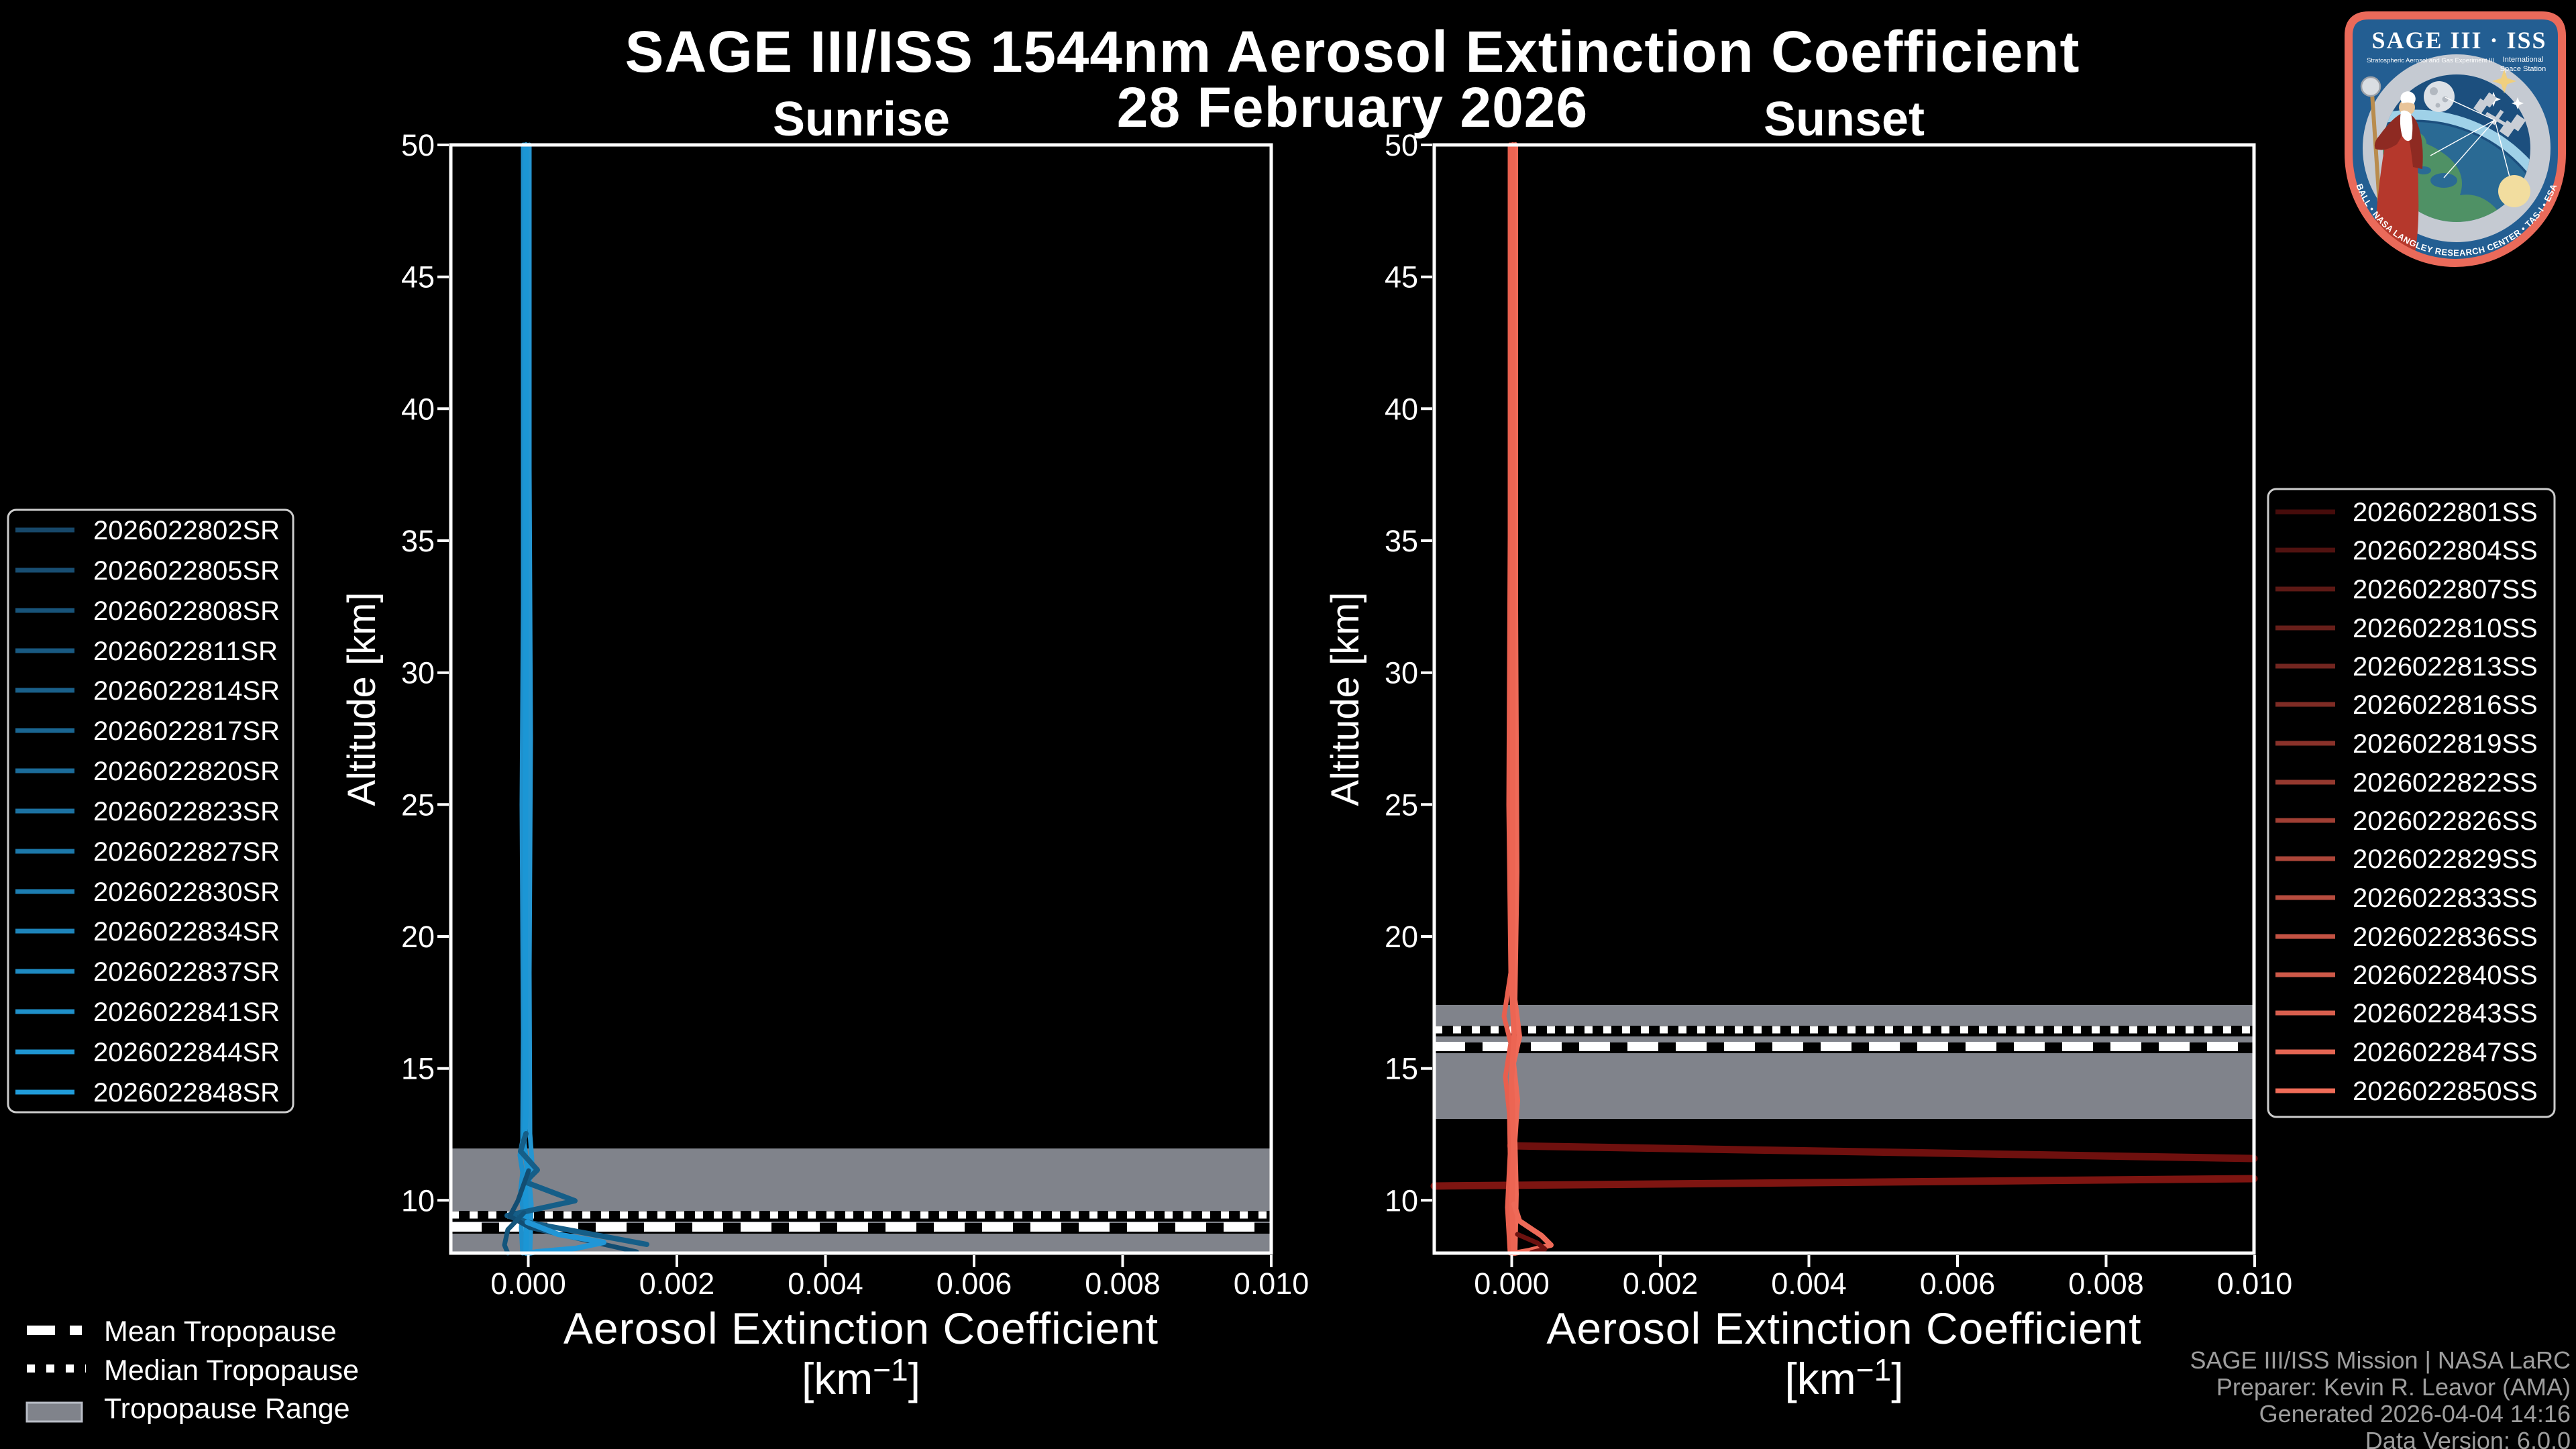  Describe the element at coordinates (186, 1052) in the screenshot. I see `svg-text: 2026022844SR` at that location.